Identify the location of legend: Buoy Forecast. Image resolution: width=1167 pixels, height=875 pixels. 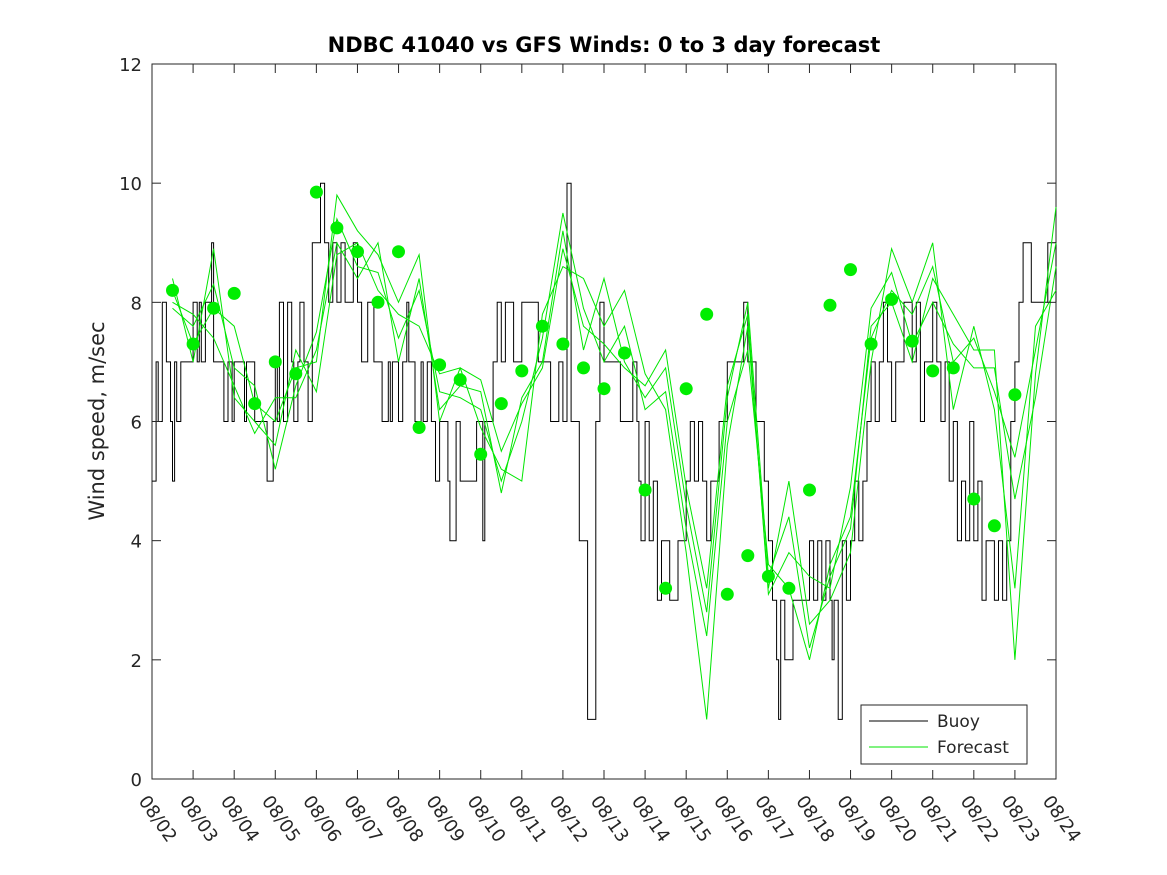
(944, 734).